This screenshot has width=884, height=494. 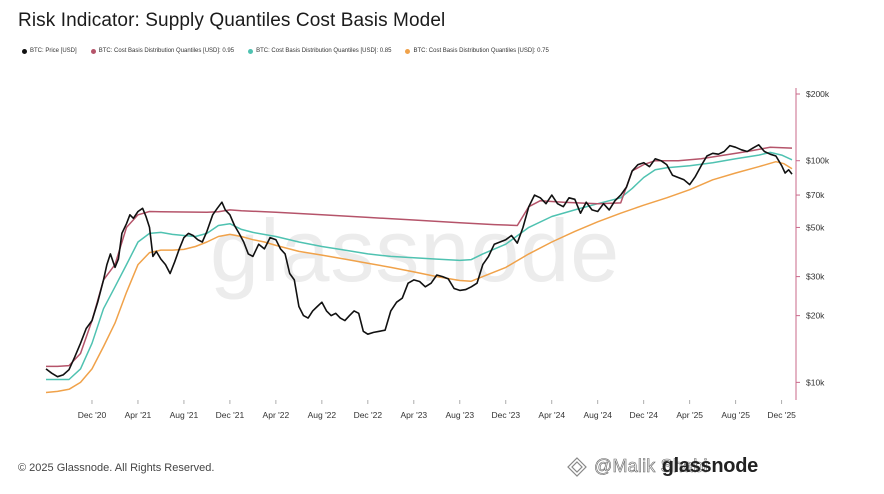 I want to click on y-tick-label: $50k, so click(x=815, y=227).